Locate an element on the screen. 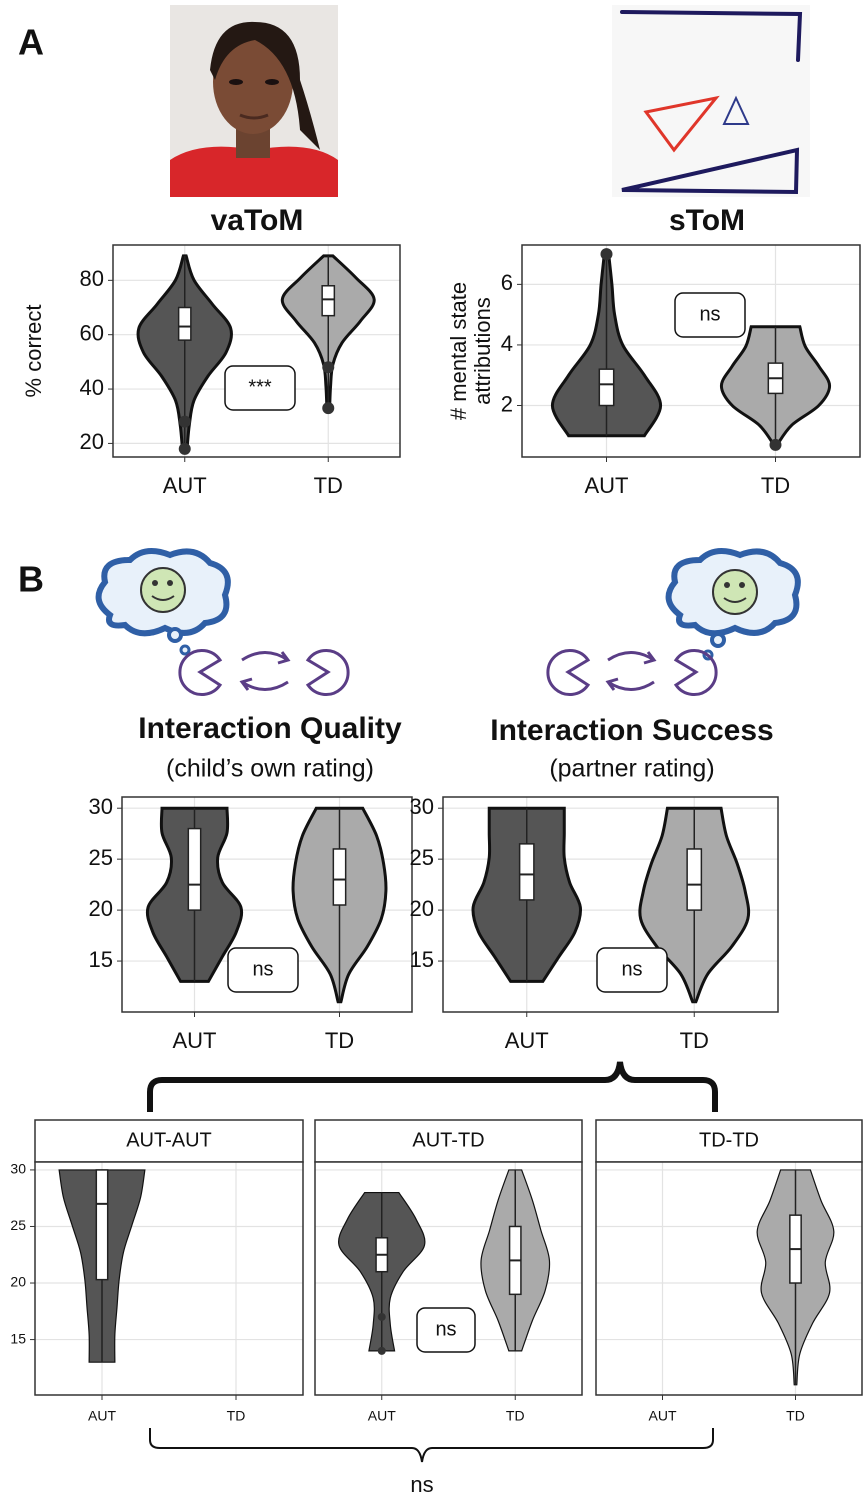  y-tick-label: 60 is located at coordinates (92, 333).